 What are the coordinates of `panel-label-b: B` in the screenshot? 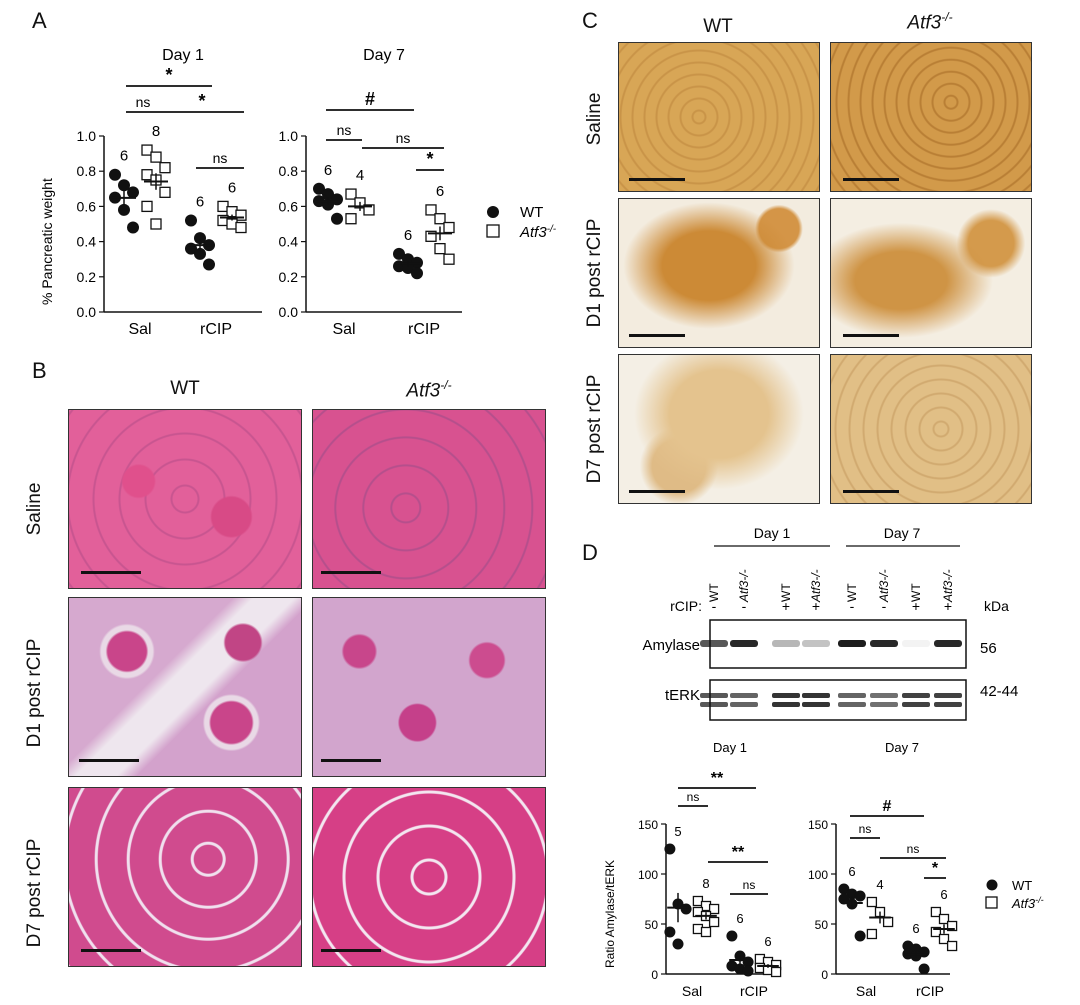 It's located at (39, 370).